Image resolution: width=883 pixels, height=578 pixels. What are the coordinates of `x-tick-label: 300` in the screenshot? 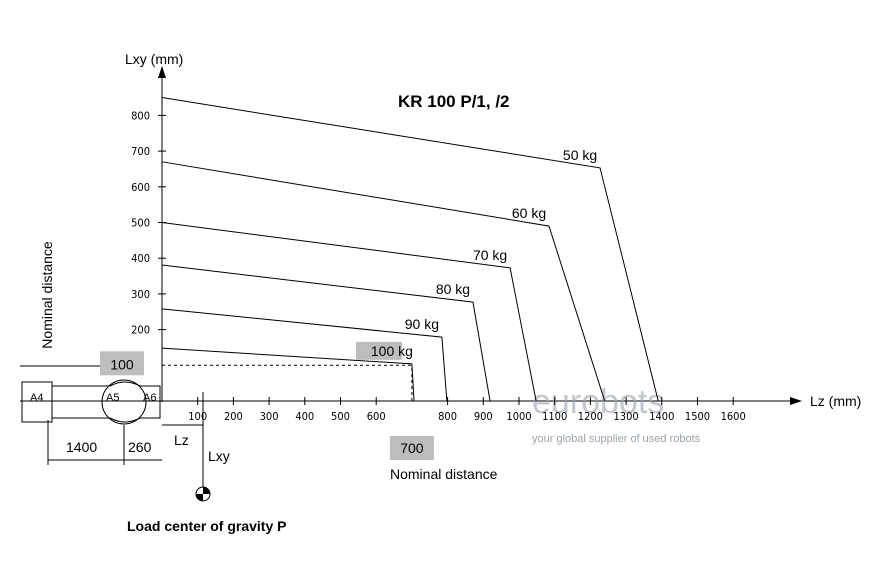 It's located at (269, 416).